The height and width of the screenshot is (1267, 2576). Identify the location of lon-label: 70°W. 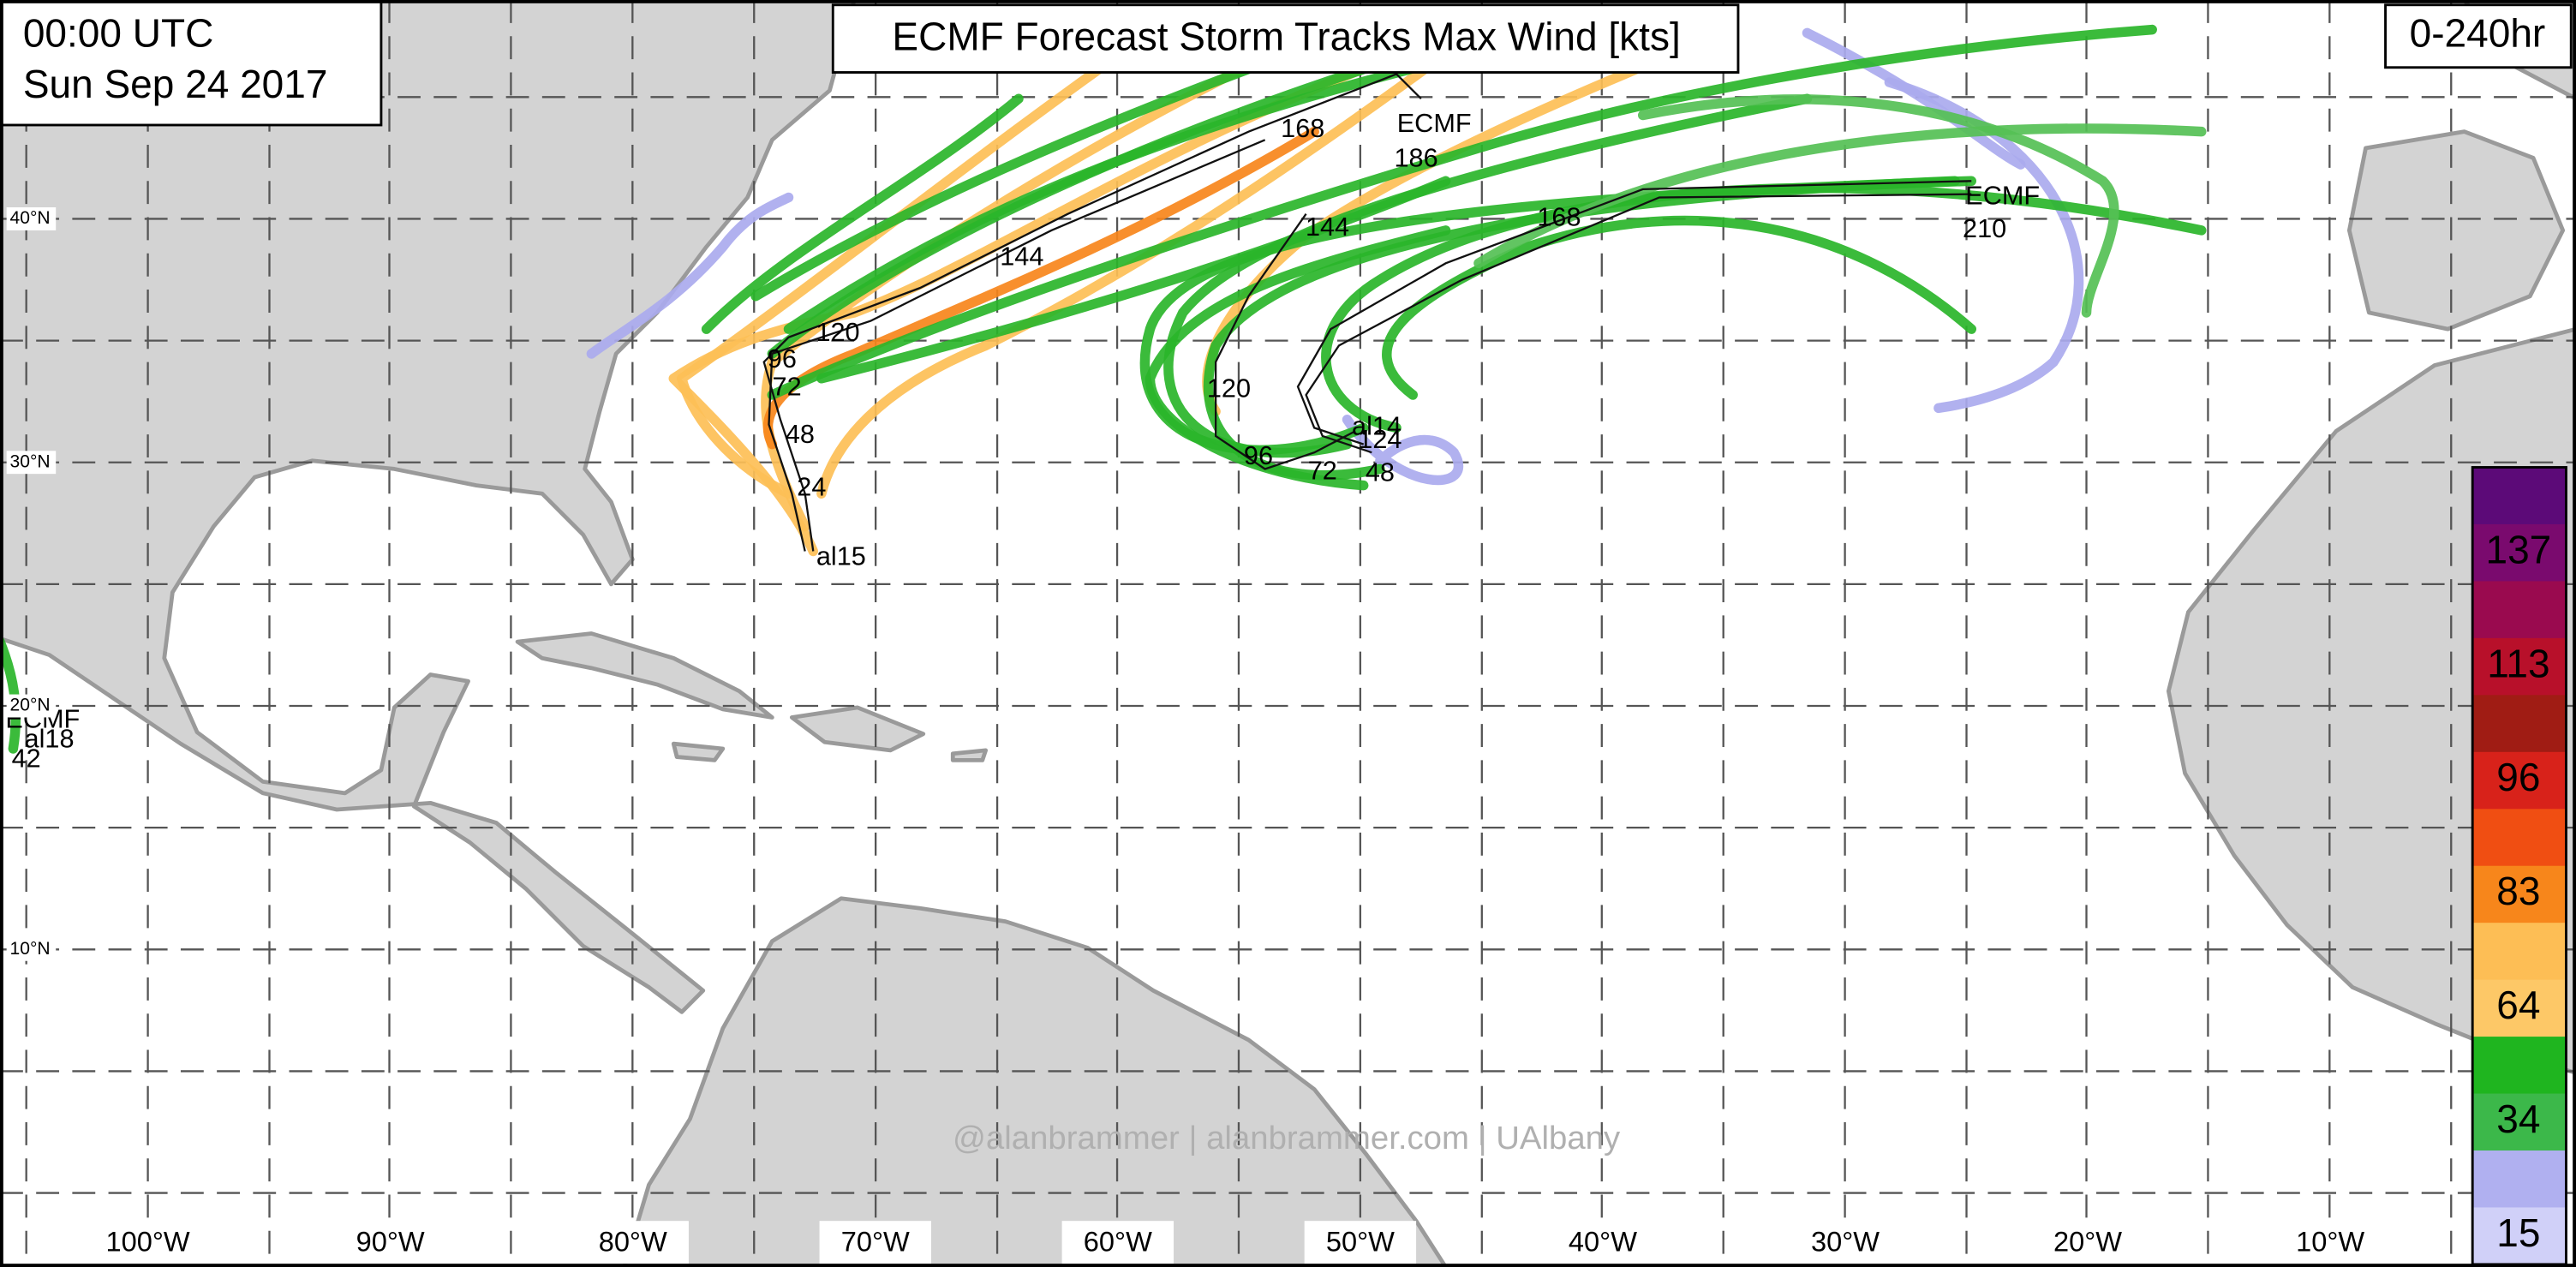
(875, 1242).